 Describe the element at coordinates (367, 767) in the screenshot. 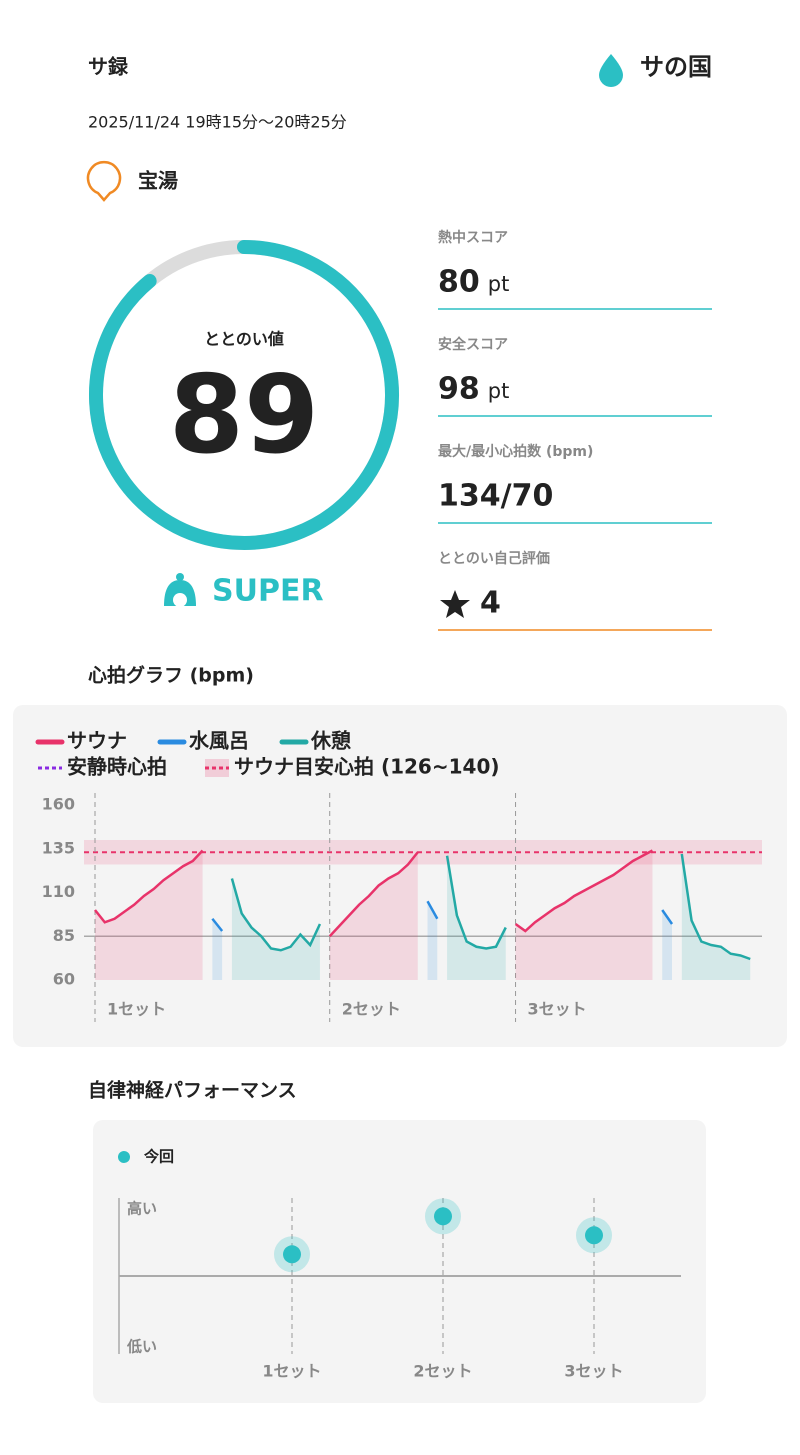

I see `legend-label: サウナ目安心拍 (126~140)` at that location.